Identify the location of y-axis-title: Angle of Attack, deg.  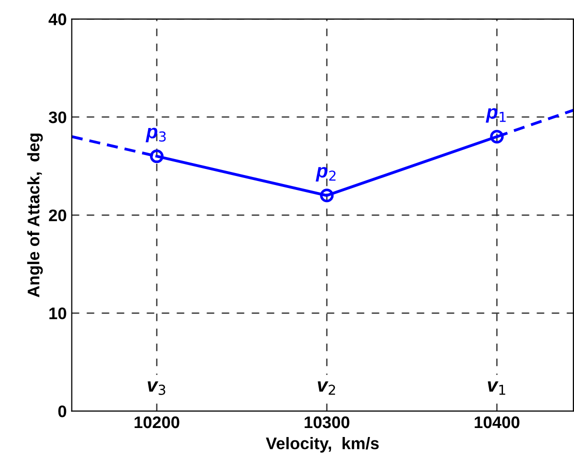
(35, 216).